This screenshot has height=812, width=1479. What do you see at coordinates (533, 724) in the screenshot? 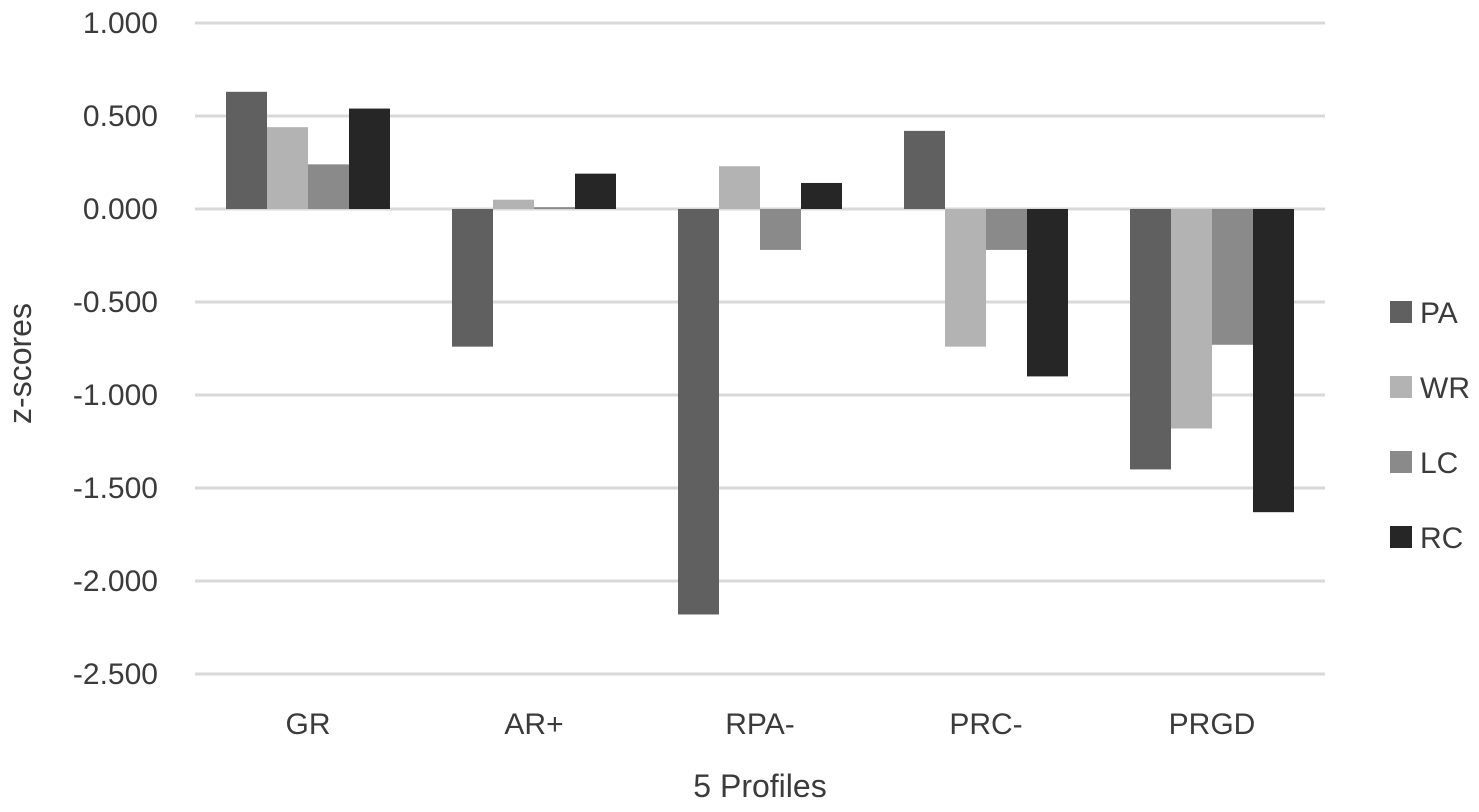
I see `x-tick-label: AR+` at bounding box center [533, 724].